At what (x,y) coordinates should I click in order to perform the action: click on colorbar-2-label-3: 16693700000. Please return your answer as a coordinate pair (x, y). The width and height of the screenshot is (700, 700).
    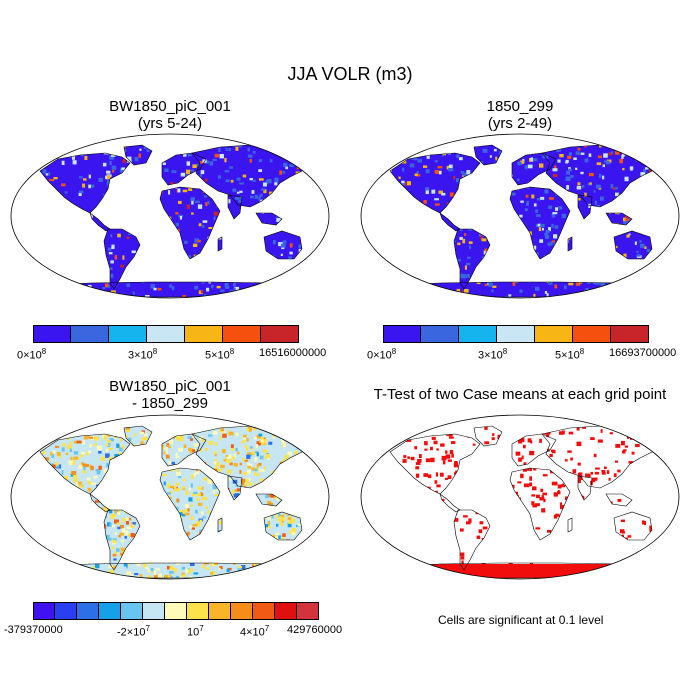
    Looking at the image, I should click on (643, 353).